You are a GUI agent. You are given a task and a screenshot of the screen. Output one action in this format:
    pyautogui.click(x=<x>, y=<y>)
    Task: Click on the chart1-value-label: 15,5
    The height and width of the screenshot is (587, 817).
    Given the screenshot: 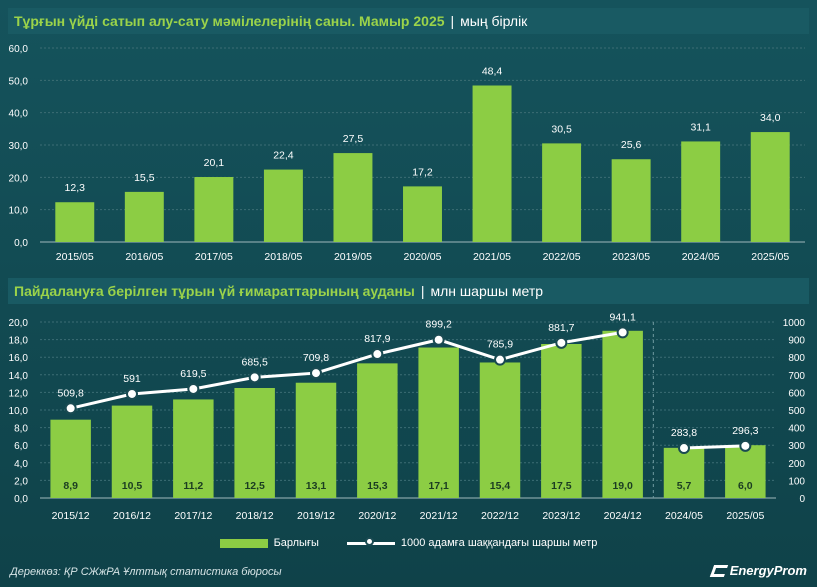 What is the action you would take?
    pyautogui.click(x=144, y=178)
    